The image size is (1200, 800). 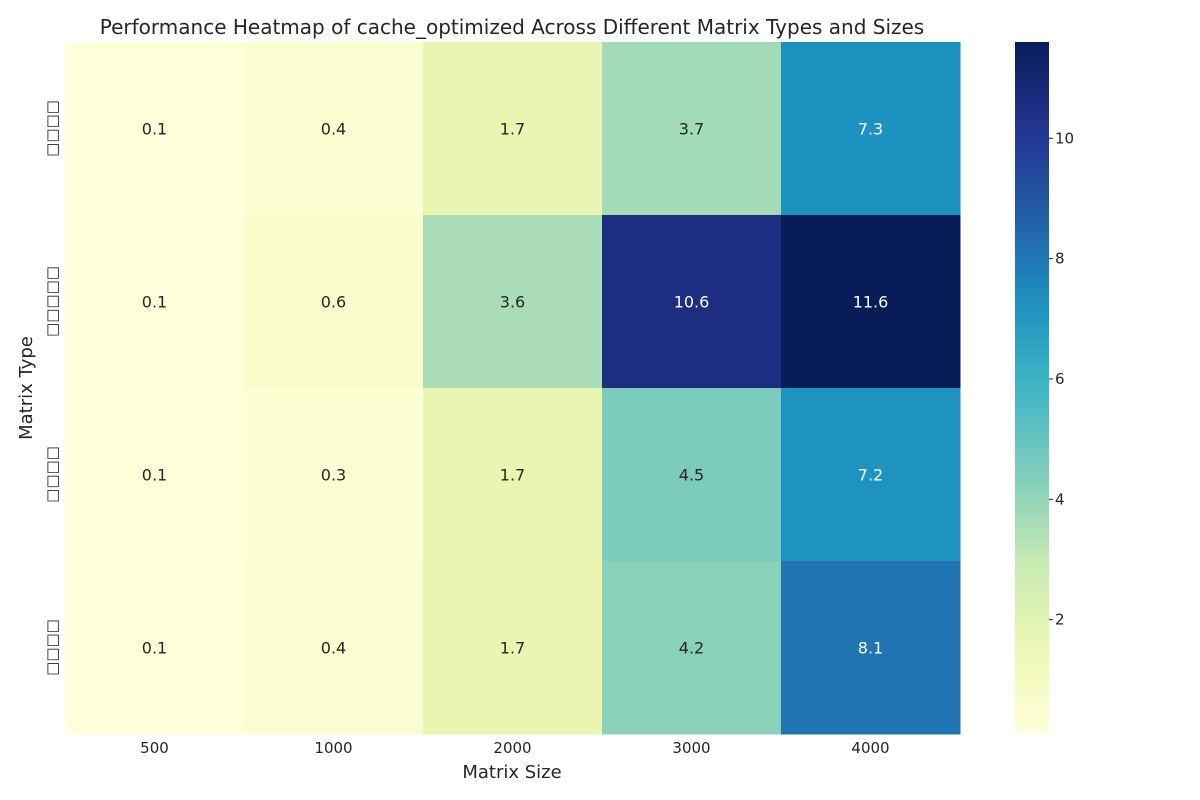 I want to click on x-tick-label: 4000, so click(x=870, y=748).